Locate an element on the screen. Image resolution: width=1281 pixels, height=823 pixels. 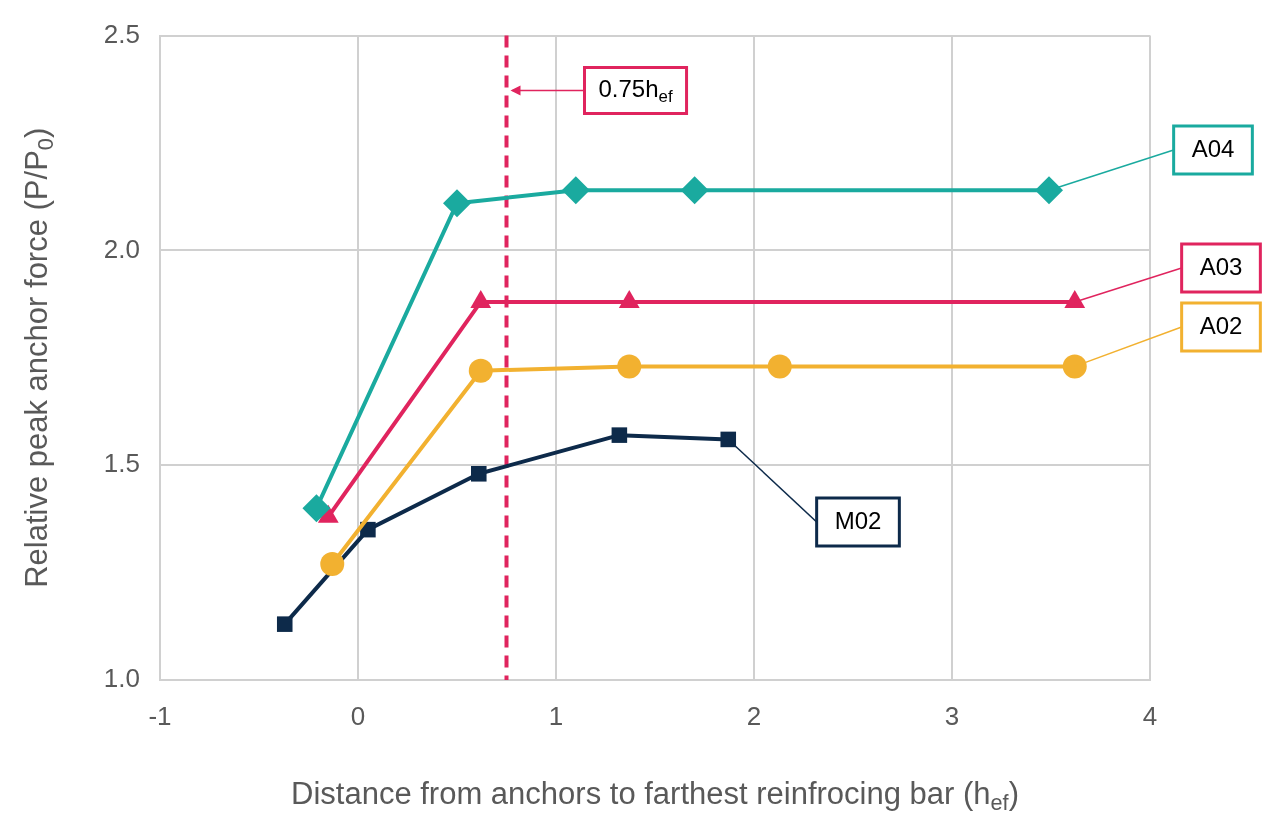
text: M02 is located at coordinates (858, 520).